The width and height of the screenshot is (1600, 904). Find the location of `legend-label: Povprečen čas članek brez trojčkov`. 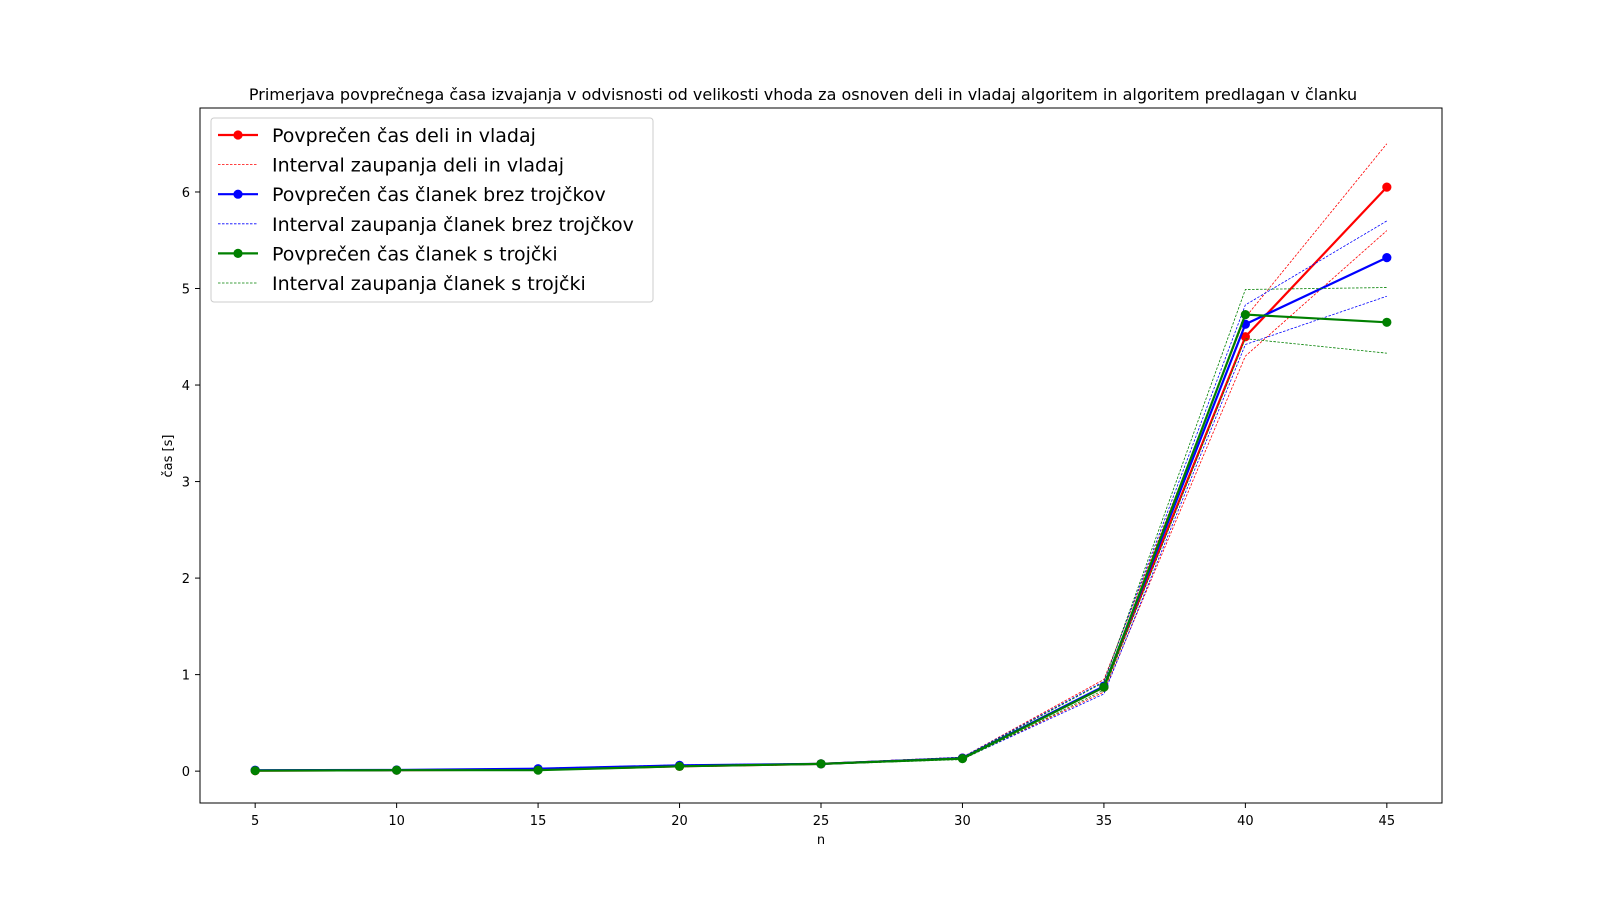

legend-label: Povprečen čas članek brez trojčkov is located at coordinates (439, 195).